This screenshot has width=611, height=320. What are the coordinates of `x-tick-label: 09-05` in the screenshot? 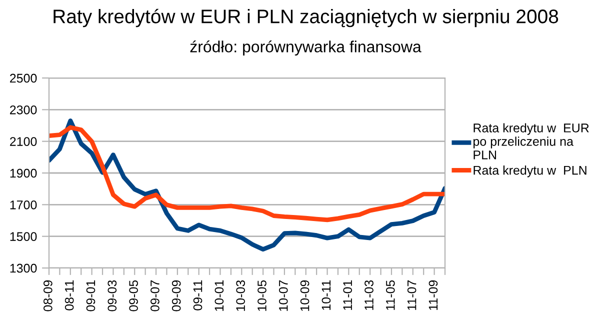 It's located at (133, 296).